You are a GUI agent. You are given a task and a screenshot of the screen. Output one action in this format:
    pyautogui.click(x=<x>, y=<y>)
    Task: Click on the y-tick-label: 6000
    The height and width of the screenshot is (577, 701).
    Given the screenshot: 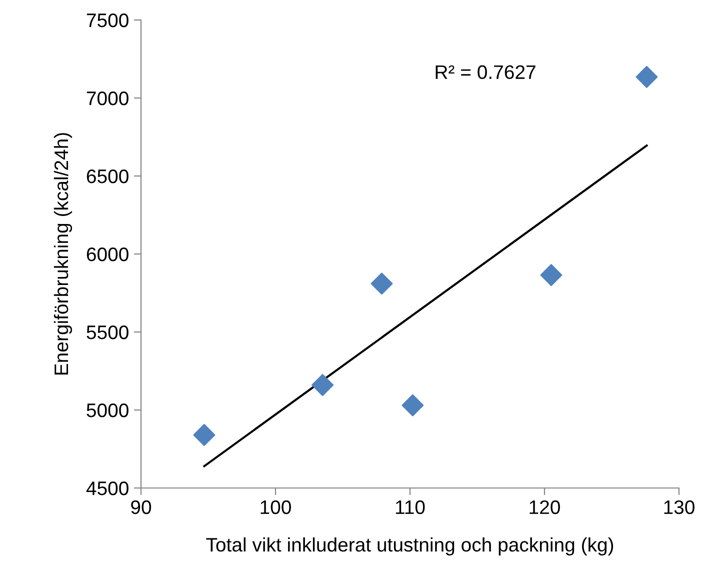 What is the action you would take?
    pyautogui.click(x=107, y=254)
    